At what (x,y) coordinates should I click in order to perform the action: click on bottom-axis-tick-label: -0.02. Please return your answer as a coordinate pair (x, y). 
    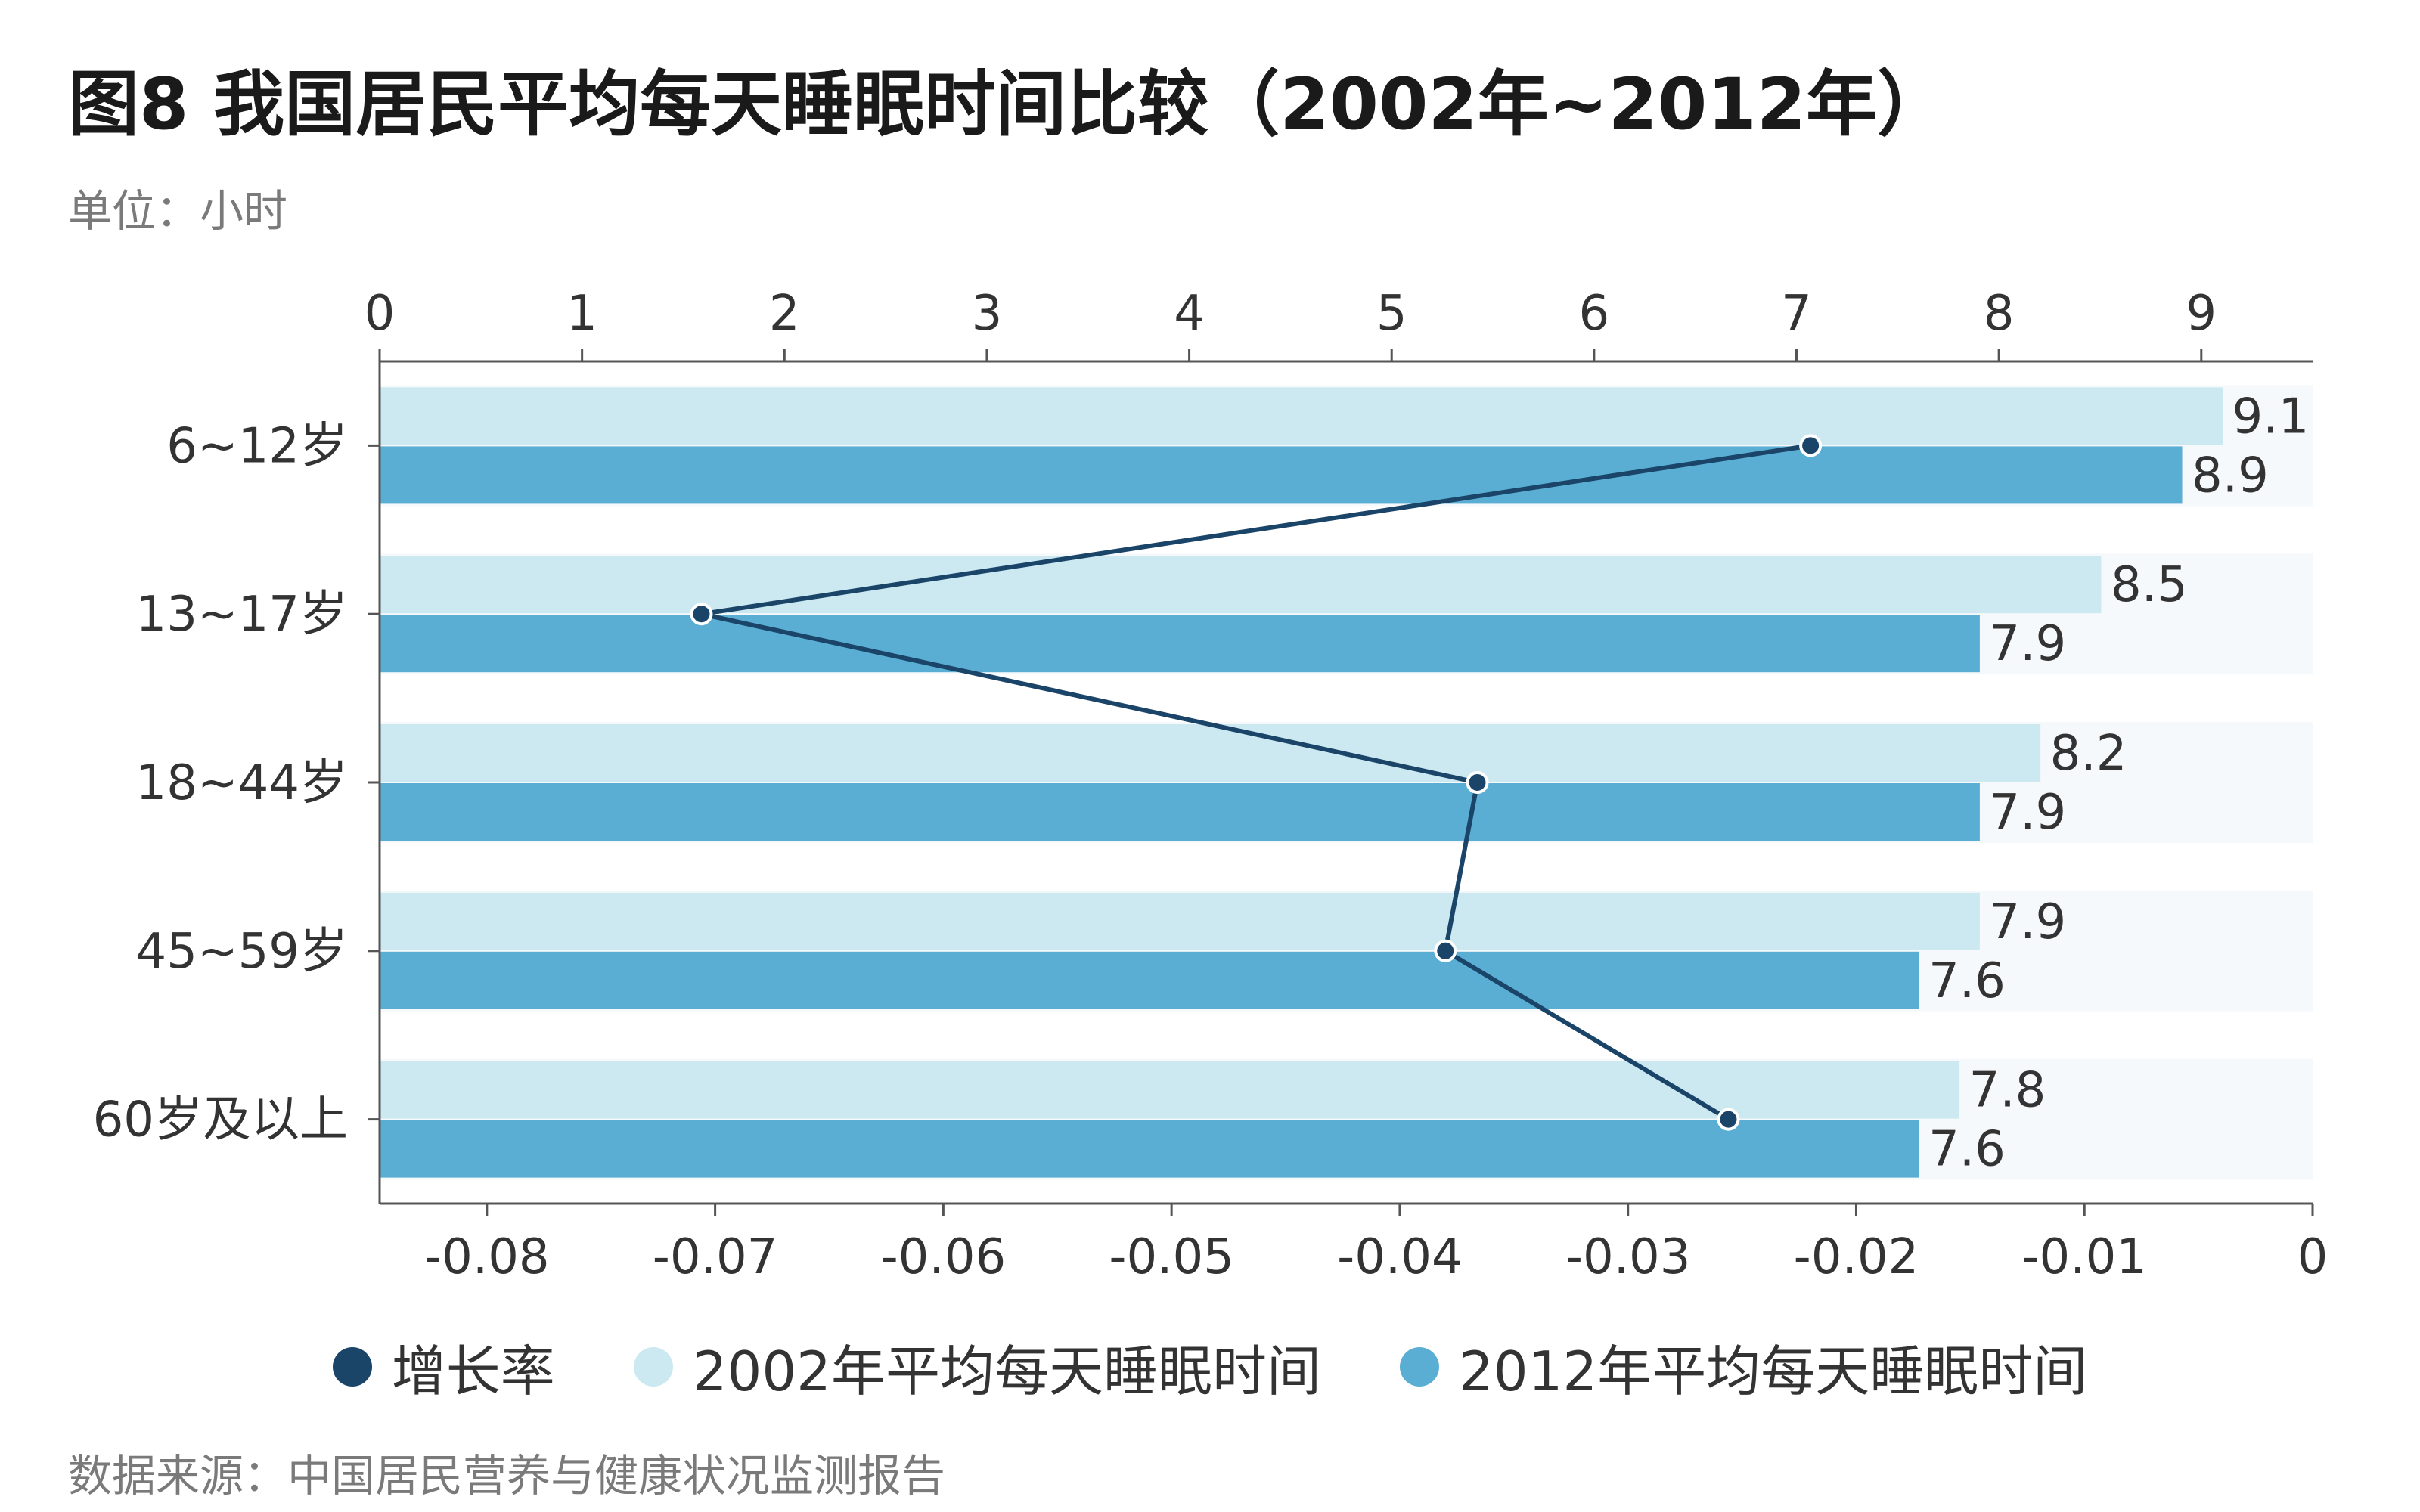
    Looking at the image, I should click on (1856, 1257).